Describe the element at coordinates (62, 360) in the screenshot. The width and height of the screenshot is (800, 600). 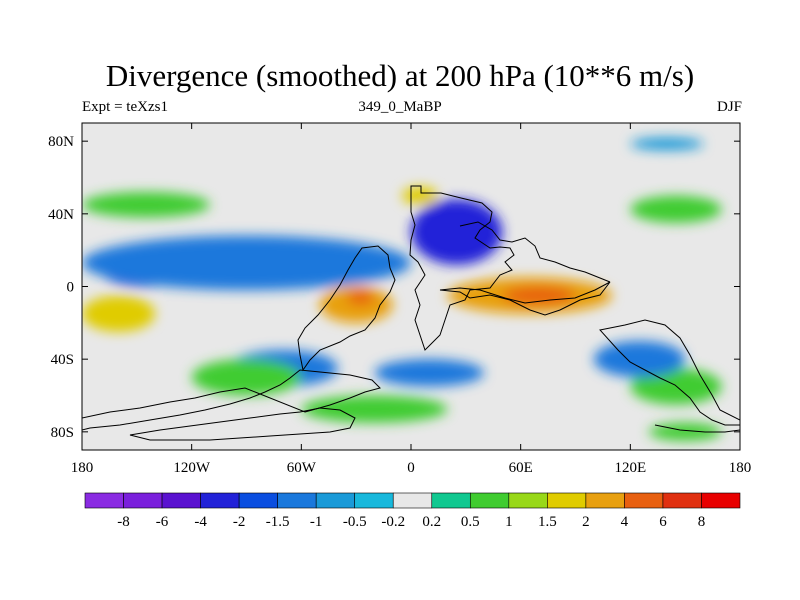
I see `y-tick-label: 40S` at that location.